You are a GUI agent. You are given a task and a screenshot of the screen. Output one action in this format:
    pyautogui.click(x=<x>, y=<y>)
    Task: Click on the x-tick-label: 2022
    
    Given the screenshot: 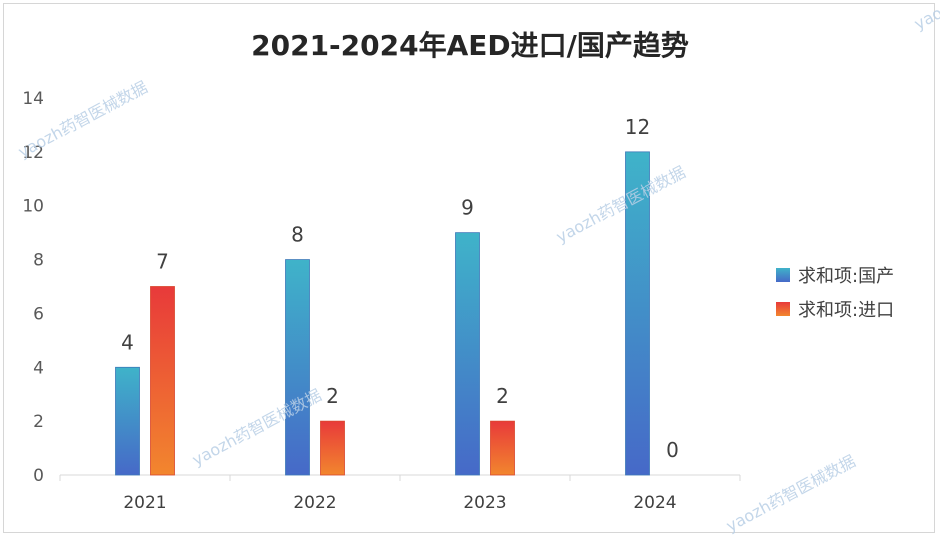 What is the action you would take?
    pyautogui.click(x=314, y=503)
    